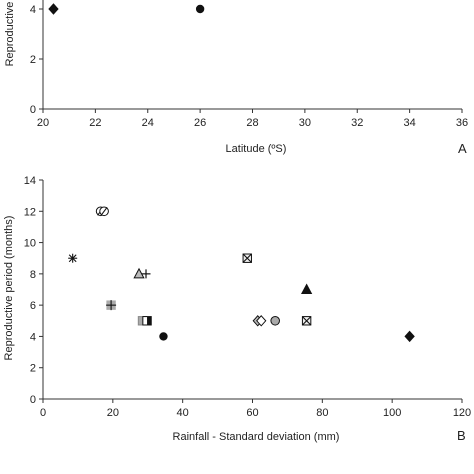  I want to click on panel-b-x-tick-label: 0, so click(43, 413).